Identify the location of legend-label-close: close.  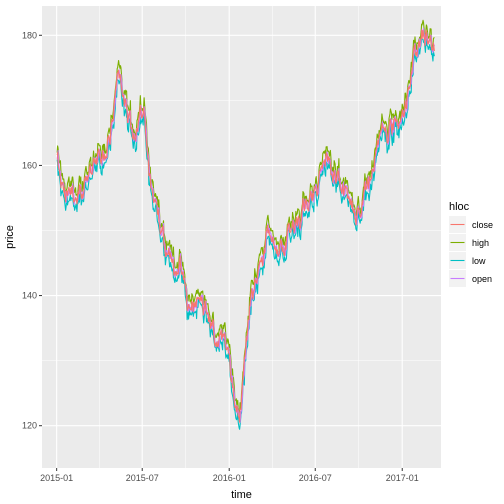
(482, 225).